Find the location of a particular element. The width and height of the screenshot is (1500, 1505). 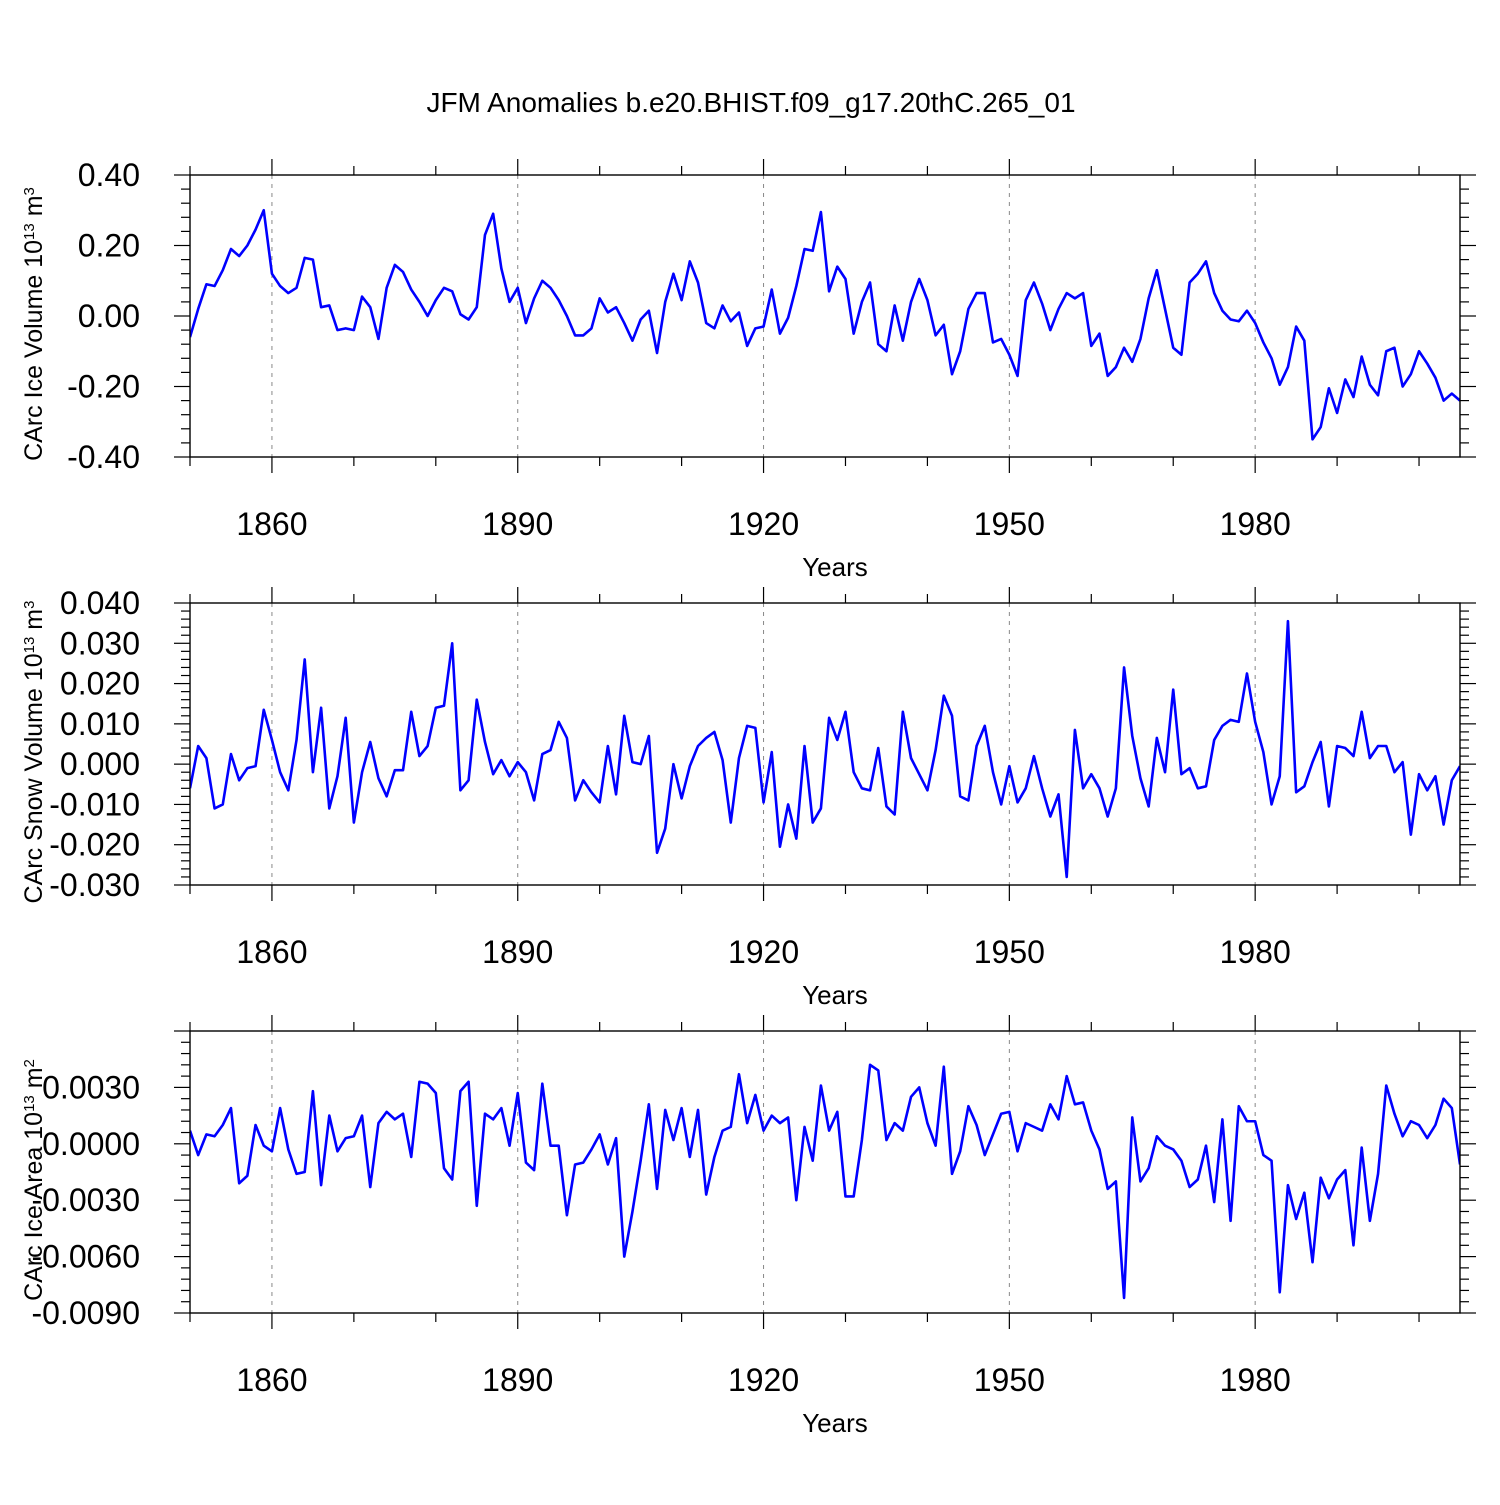

y-axis-label-part: CArc Ice Area 10 is located at coordinates (34, 1206).